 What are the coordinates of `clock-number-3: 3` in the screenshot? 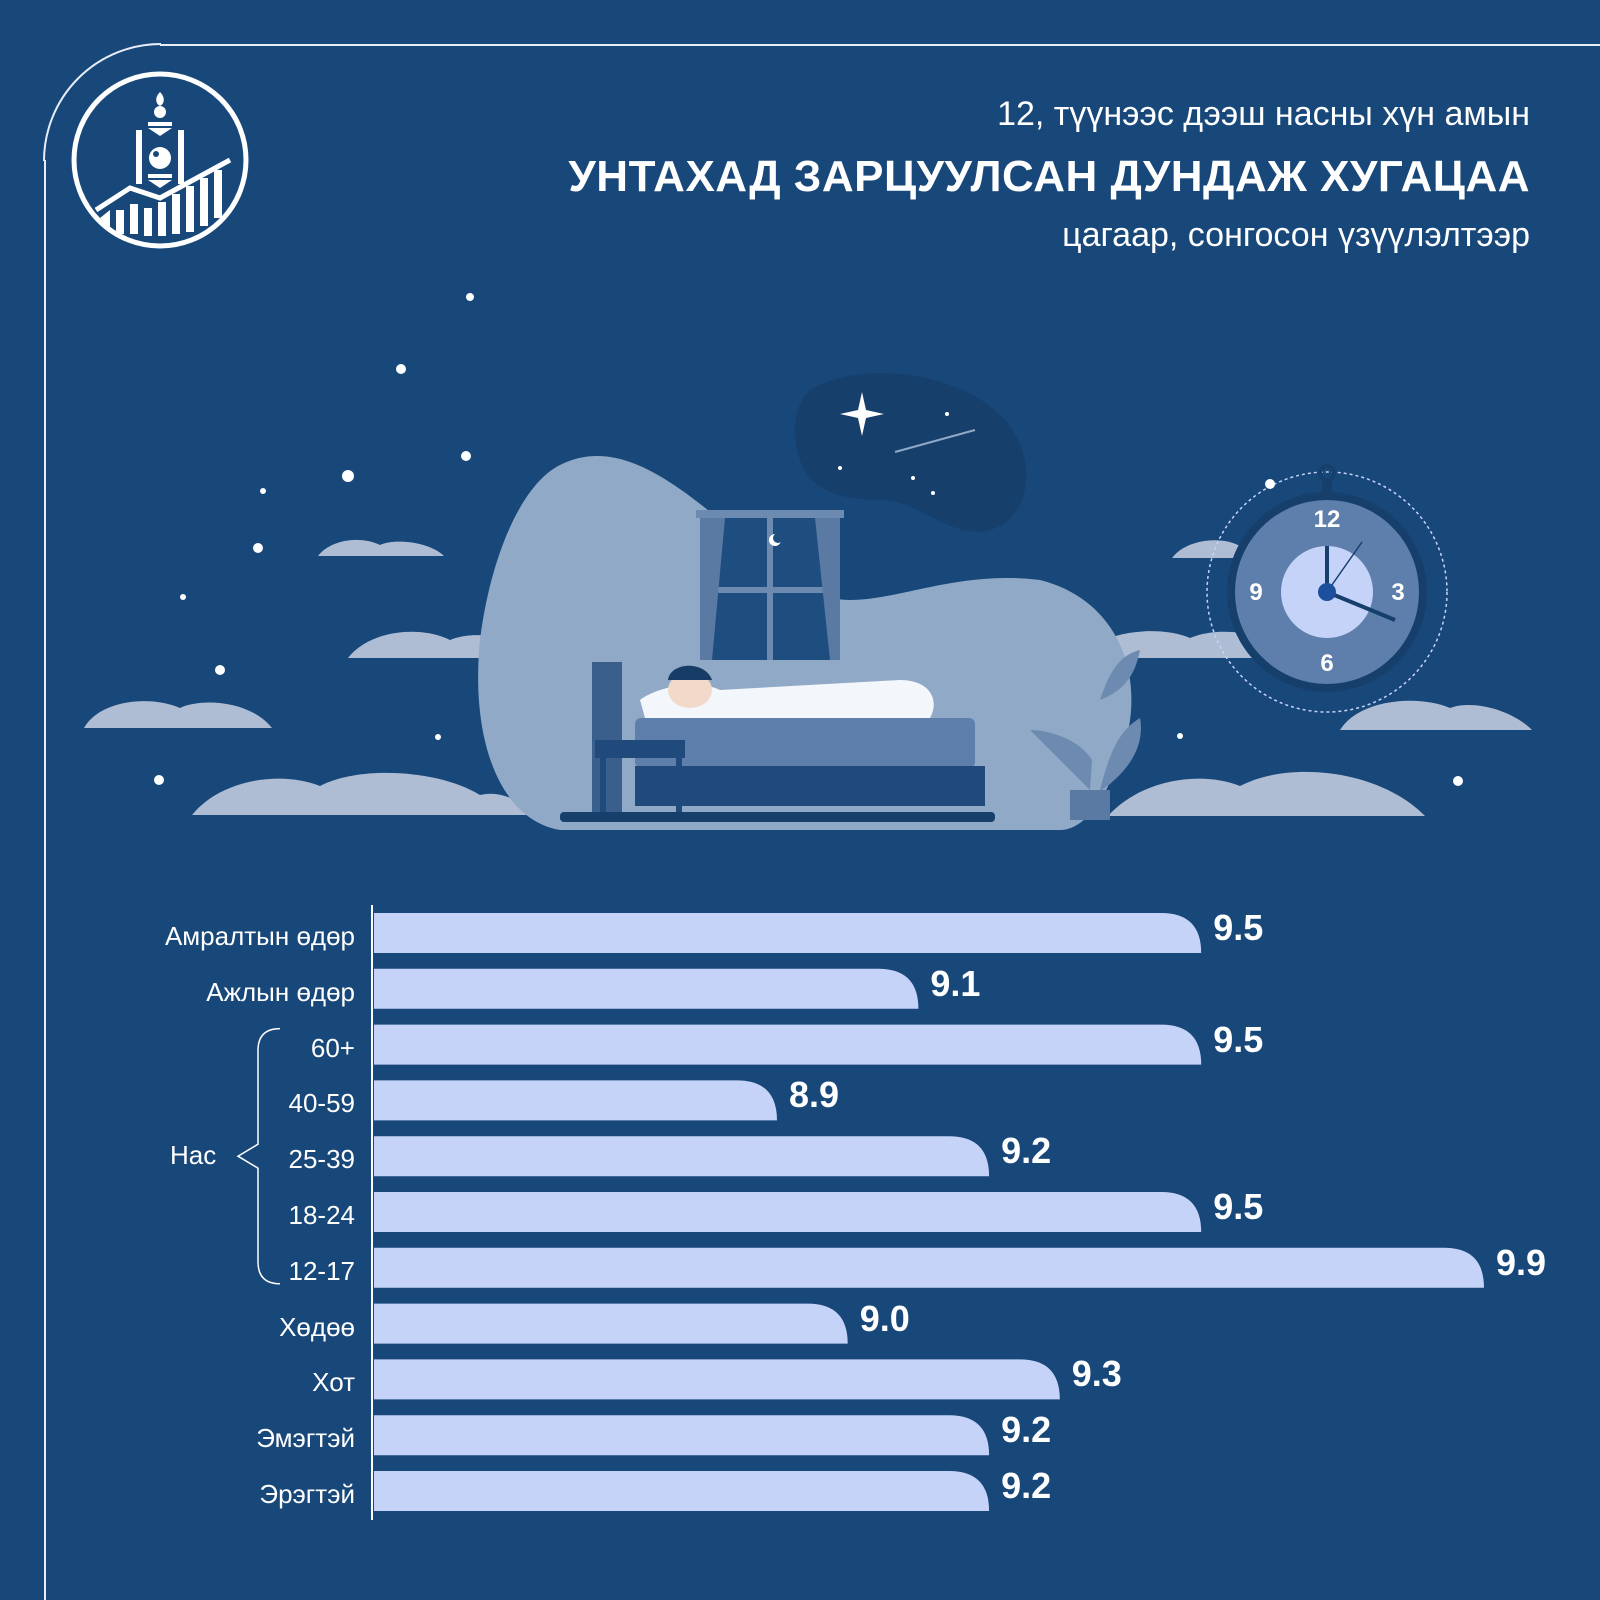 It's located at (1397, 592).